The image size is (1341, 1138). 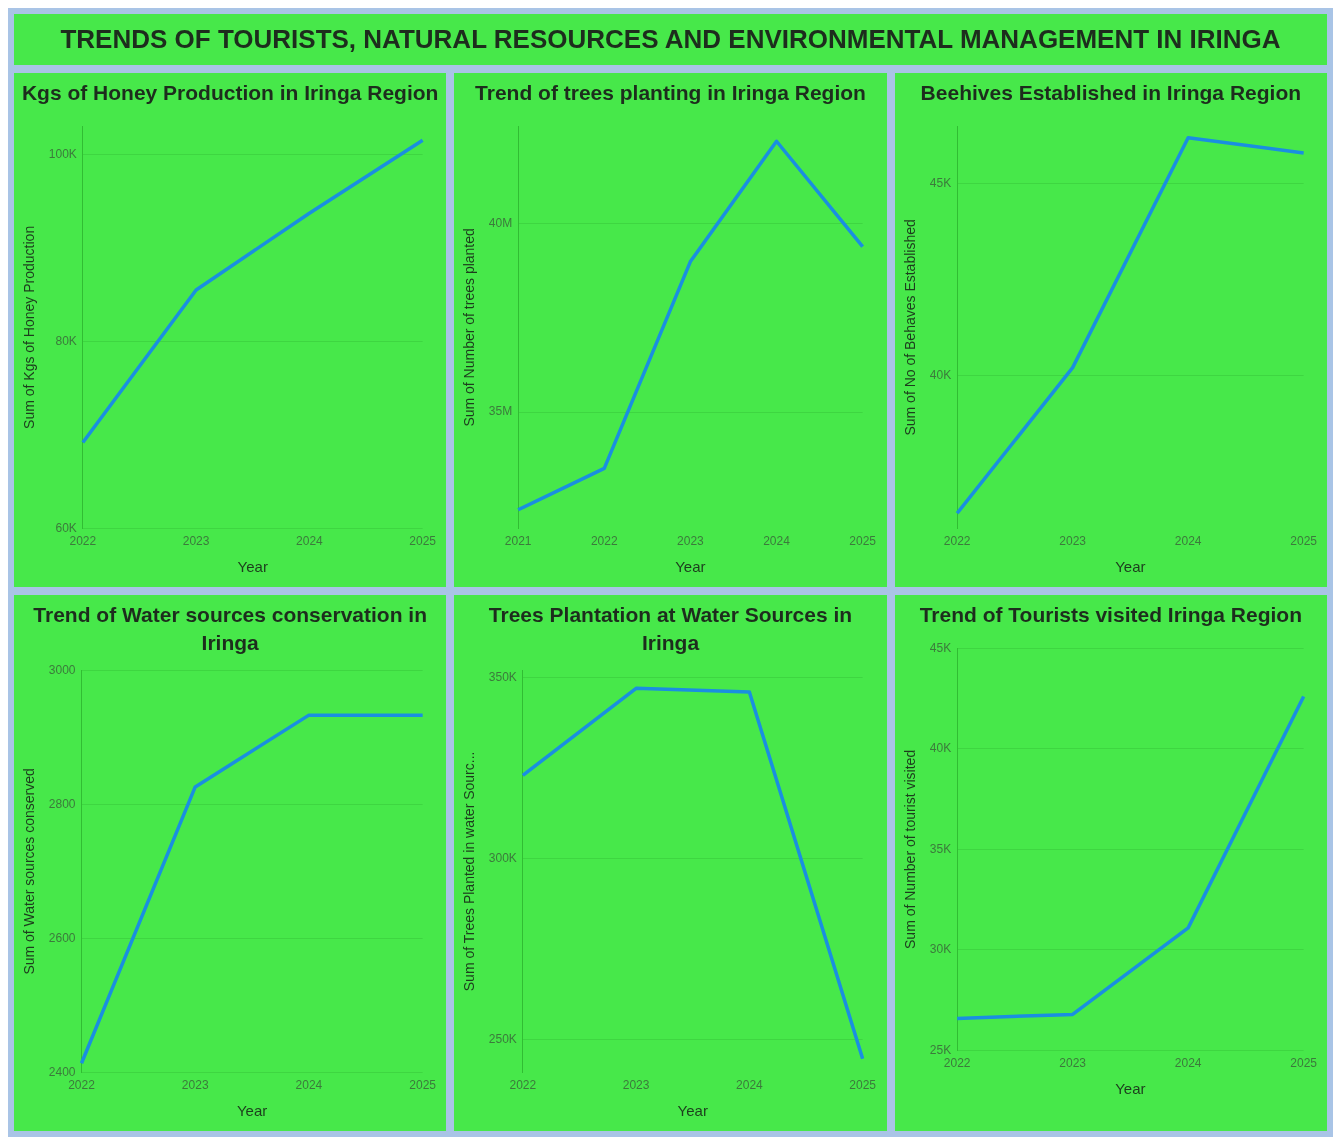 I want to click on y-tick-label: 35M, so click(x=501, y=411).